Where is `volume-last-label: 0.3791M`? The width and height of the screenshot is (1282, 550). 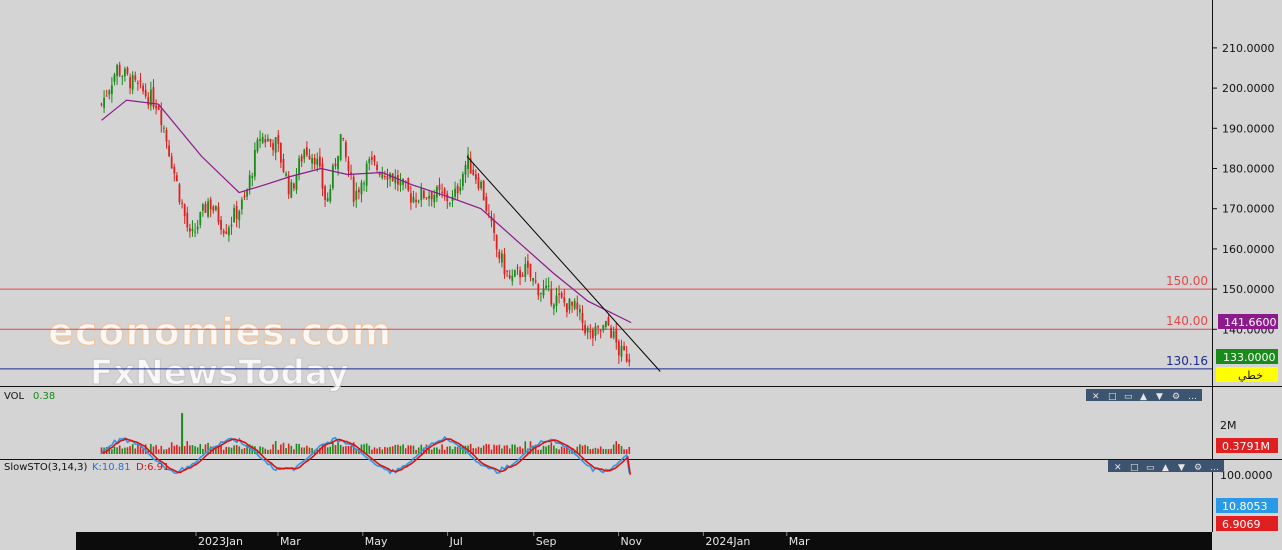
volume-last-label: 0.3791M is located at coordinates (1246, 446).